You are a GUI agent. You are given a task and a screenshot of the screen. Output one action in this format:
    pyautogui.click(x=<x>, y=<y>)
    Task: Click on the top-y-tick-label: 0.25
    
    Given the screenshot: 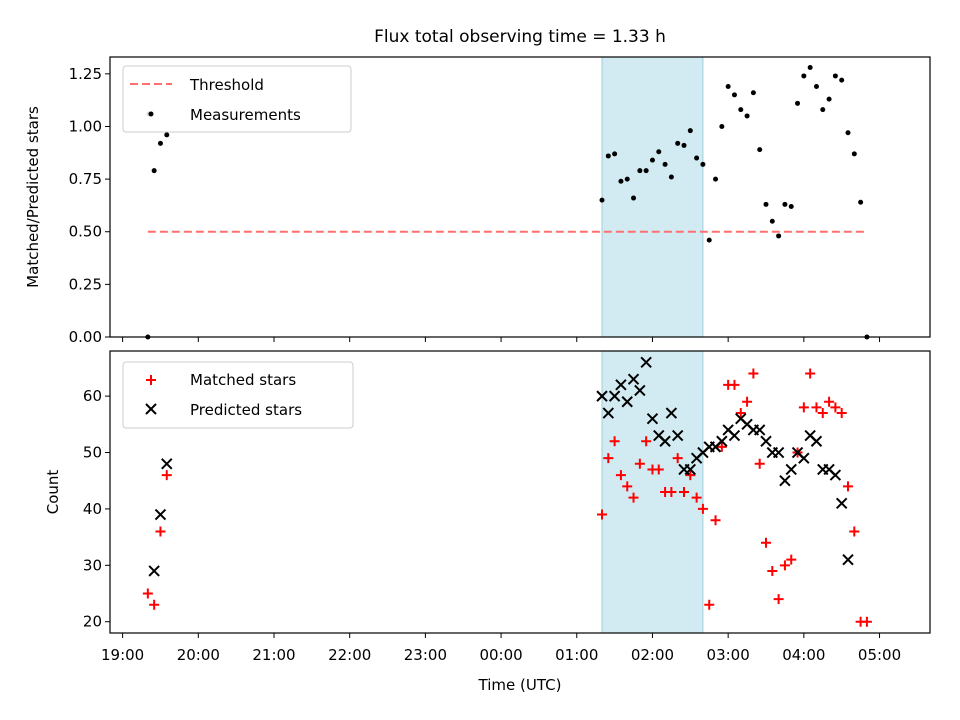 What is the action you would take?
    pyautogui.click(x=85, y=284)
    